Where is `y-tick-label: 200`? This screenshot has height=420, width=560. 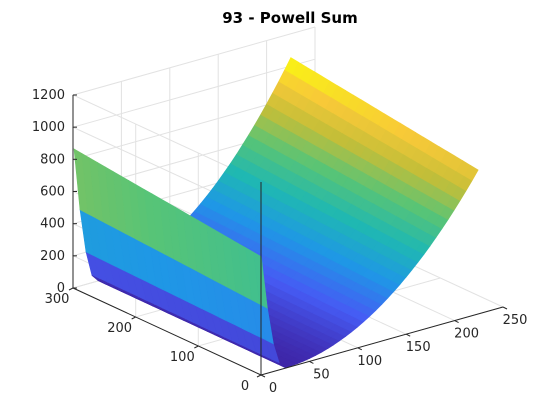 y-tick-label: 200 is located at coordinates (119, 328).